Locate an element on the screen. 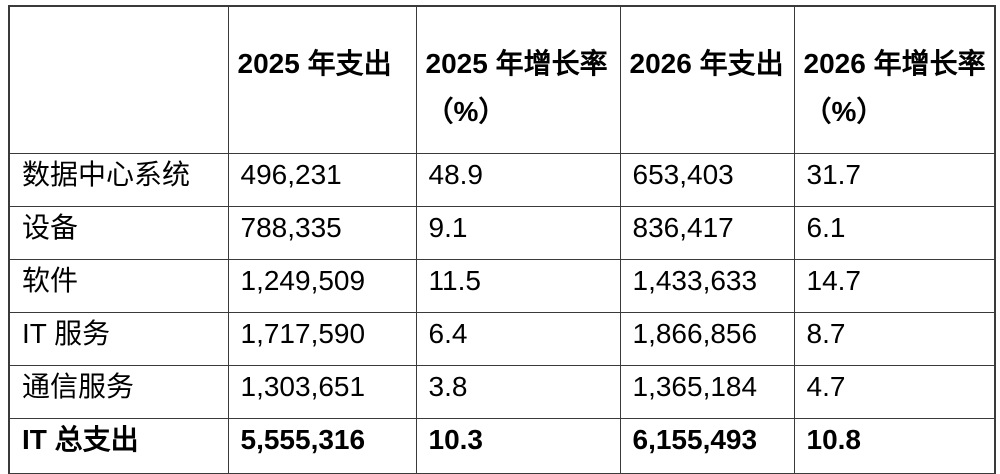 This screenshot has width=1000, height=474. category-cell: 软件 is located at coordinates (118, 285).